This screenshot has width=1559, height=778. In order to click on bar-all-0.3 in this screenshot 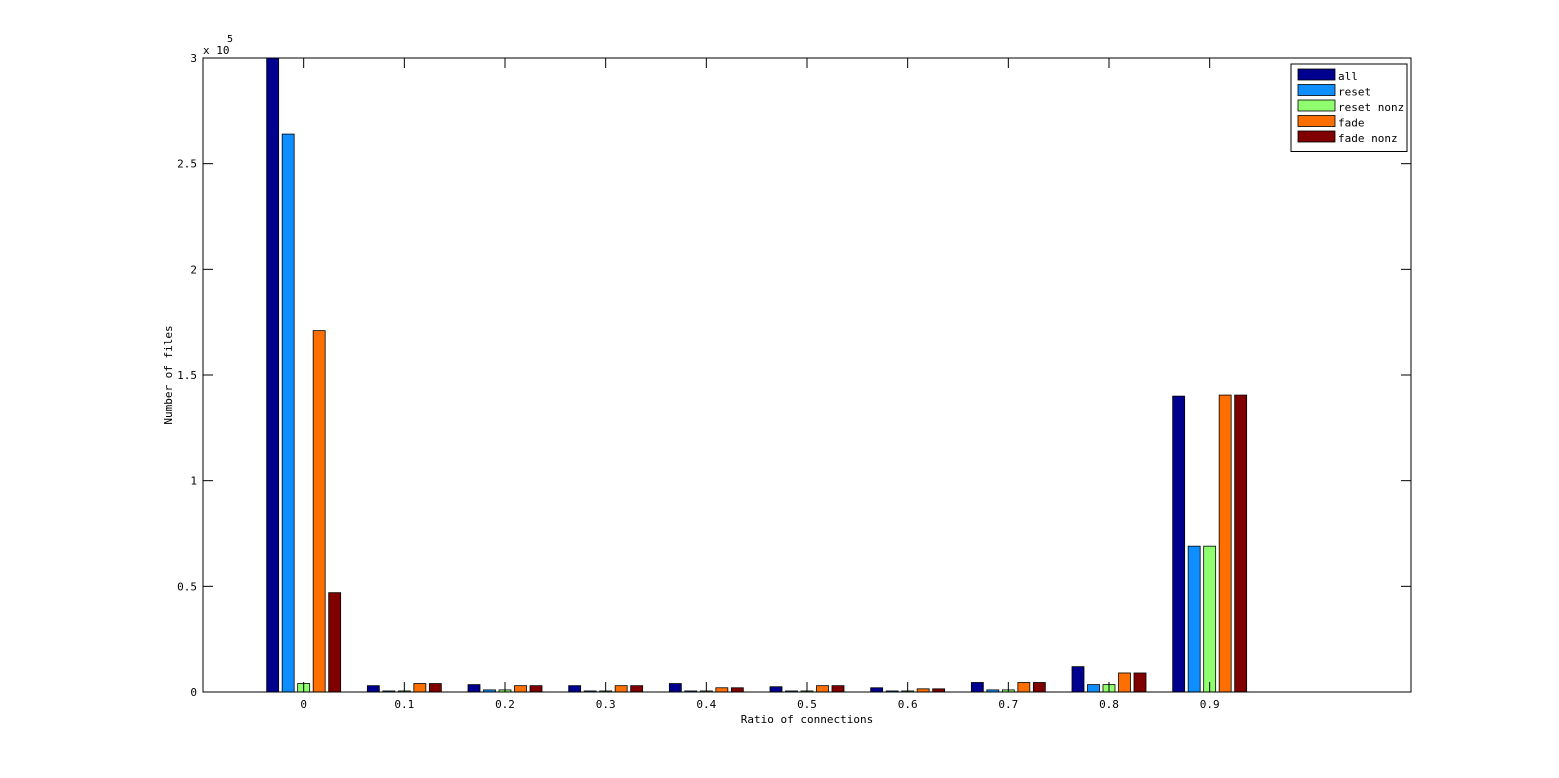, I will do `click(575, 689)`.